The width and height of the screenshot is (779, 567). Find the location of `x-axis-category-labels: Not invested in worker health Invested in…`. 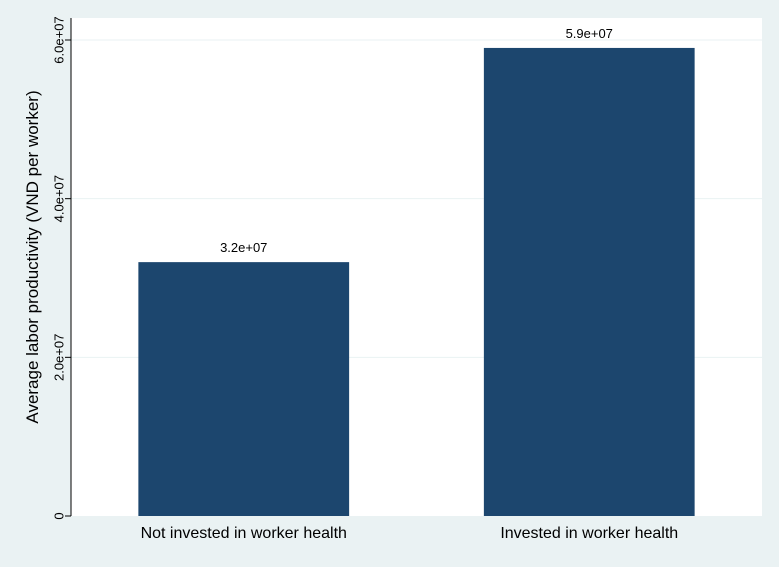

x-axis-category-labels: Not invested in worker health Invested in… is located at coordinates (410, 533).